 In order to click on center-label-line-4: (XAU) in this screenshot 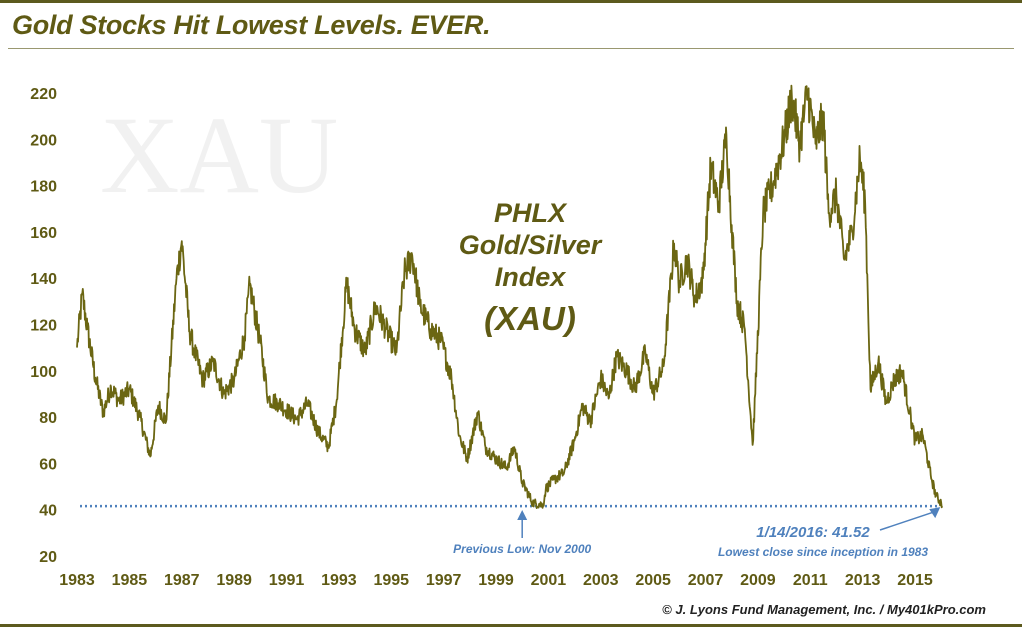, I will do `click(530, 318)`.